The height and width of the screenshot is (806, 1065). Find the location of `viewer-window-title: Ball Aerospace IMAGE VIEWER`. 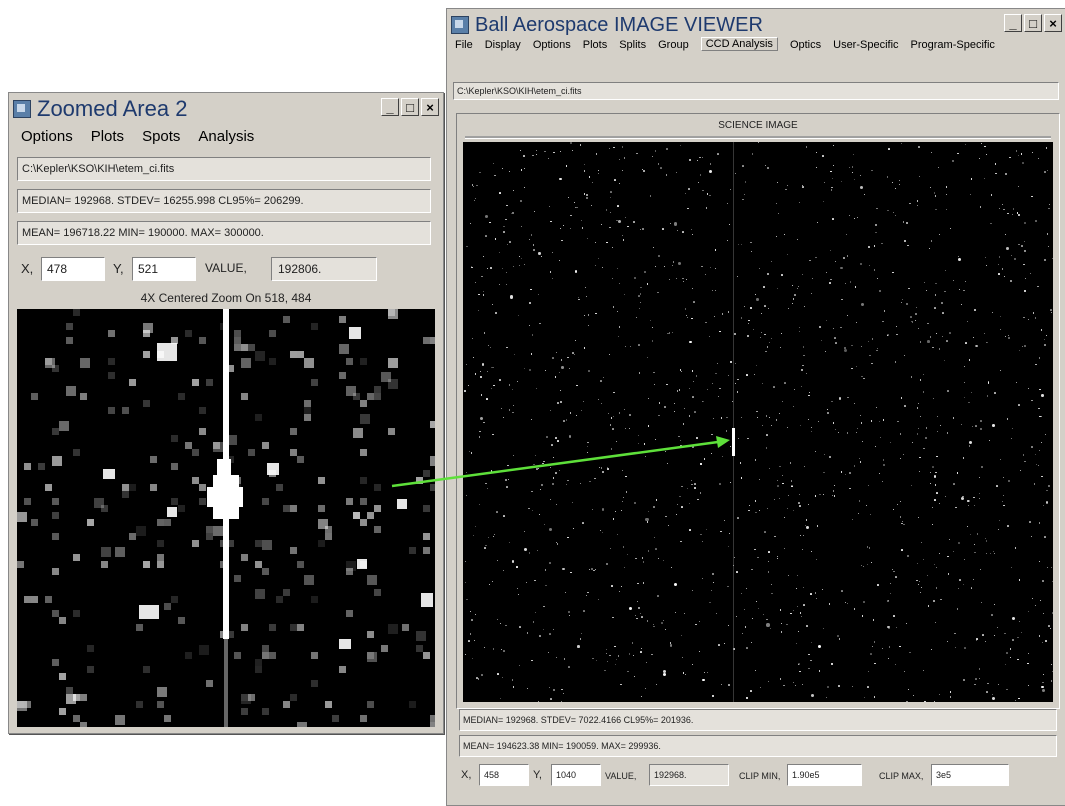

viewer-window-title: Ball Aerospace IMAGE VIEWER is located at coordinates (619, 25).